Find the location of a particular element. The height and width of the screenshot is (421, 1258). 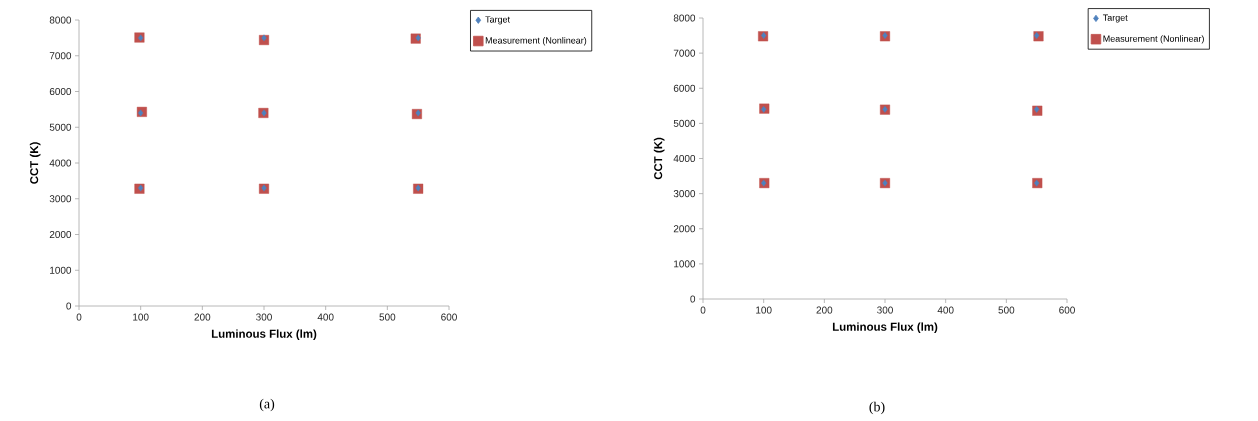

text: (a) is located at coordinates (267, 405).